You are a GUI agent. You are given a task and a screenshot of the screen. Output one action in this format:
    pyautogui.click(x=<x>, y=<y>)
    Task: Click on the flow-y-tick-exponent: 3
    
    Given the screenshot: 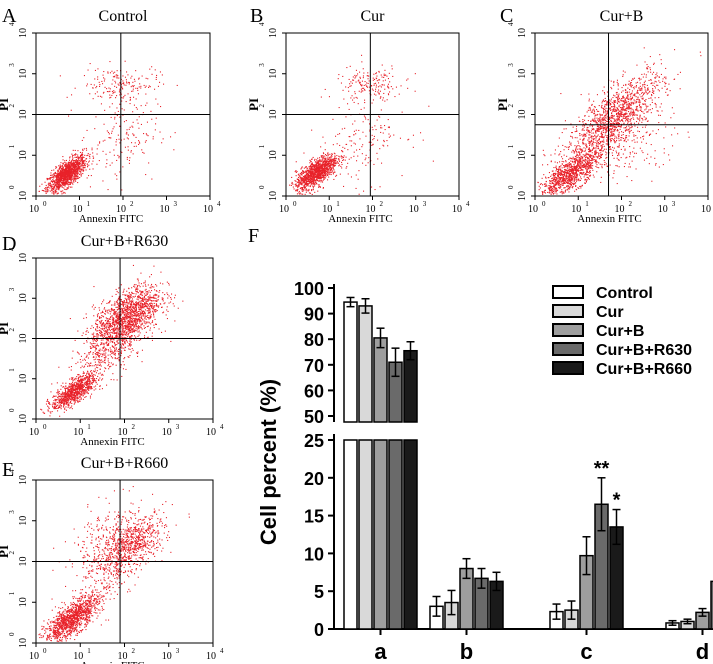 What is the action you would take?
    pyautogui.click(x=262, y=65)
    